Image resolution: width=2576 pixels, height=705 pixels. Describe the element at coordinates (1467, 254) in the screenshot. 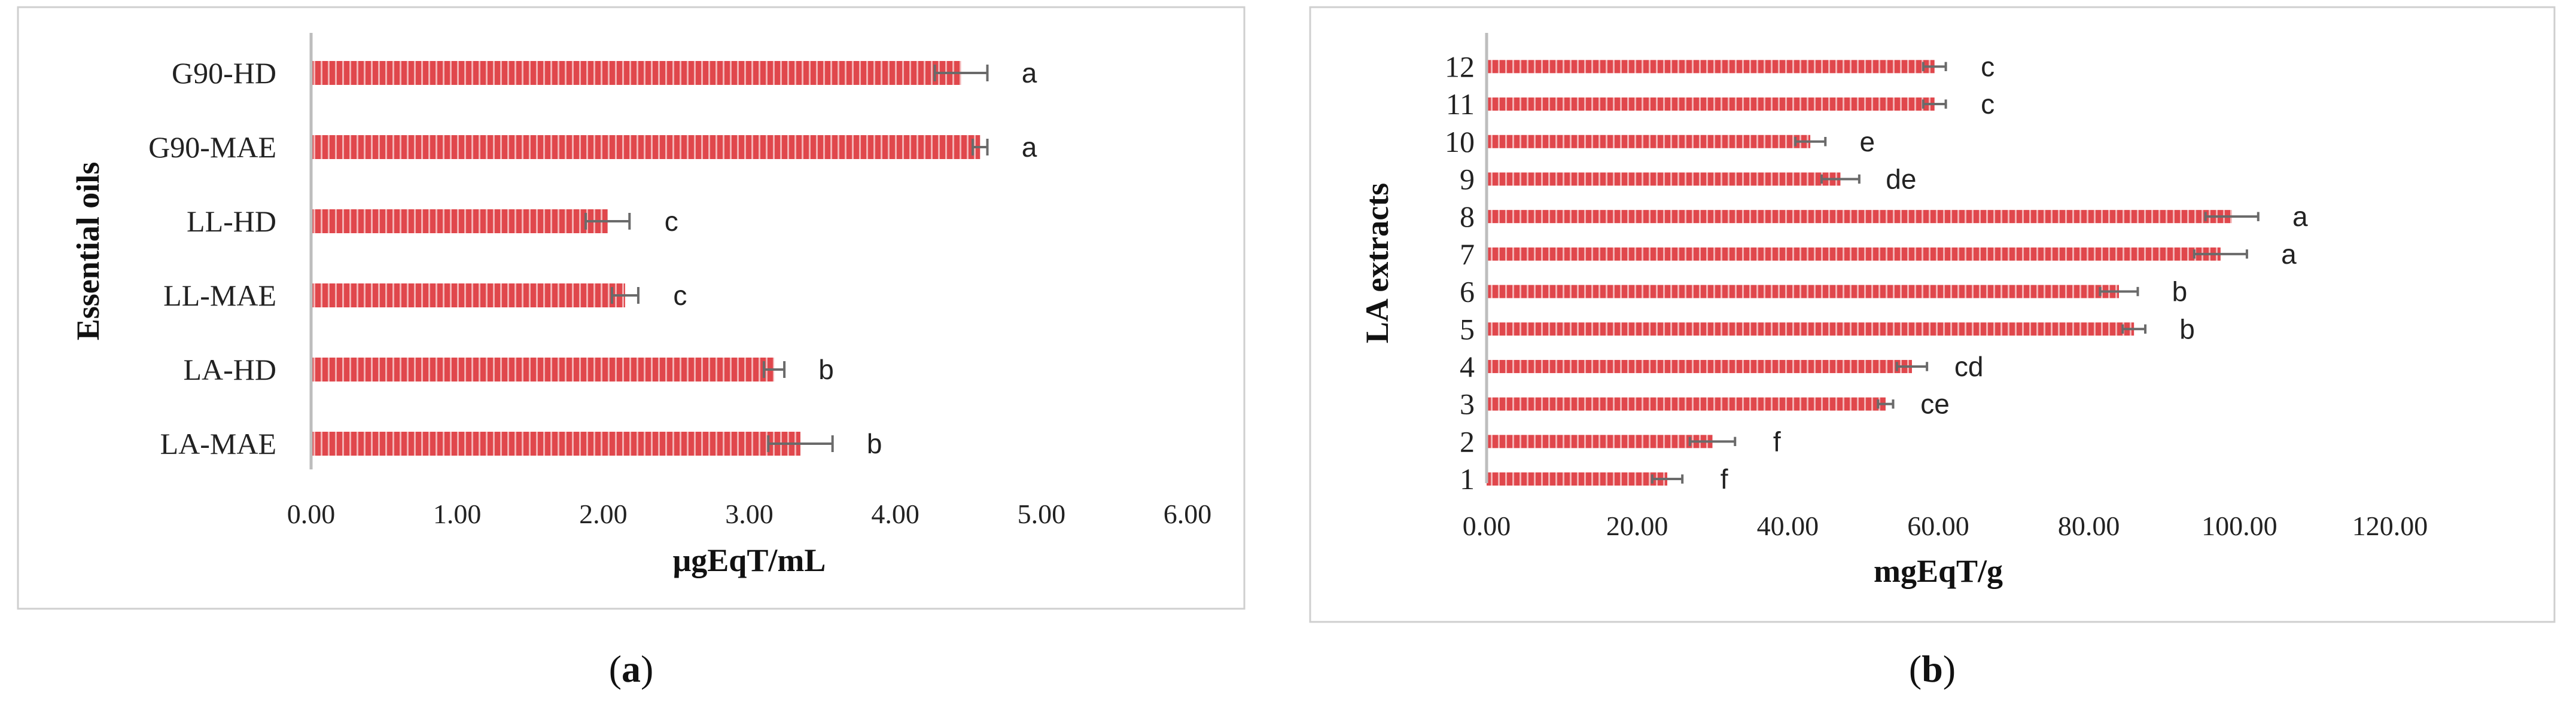

I see `category-label: 7` at that location.